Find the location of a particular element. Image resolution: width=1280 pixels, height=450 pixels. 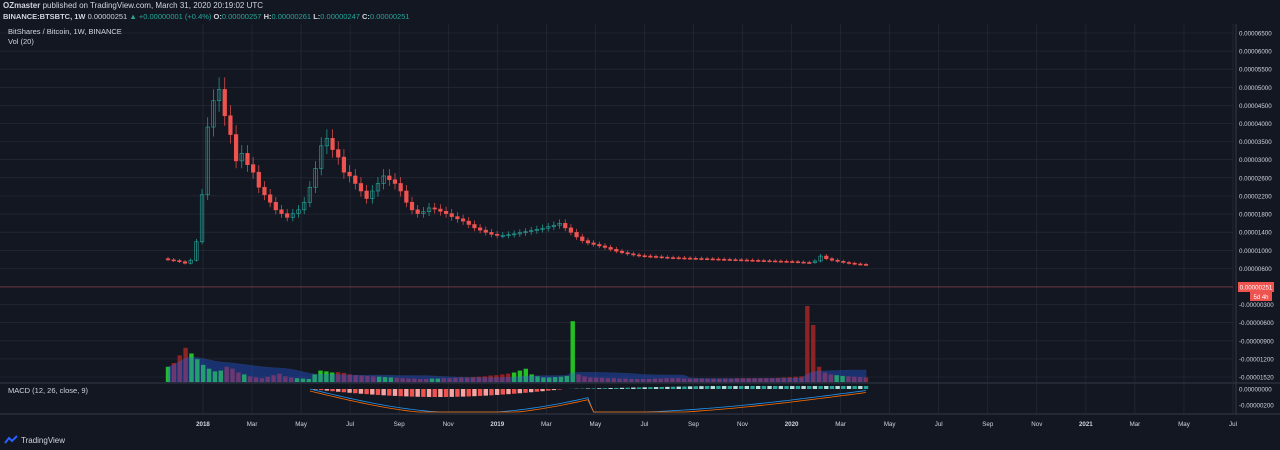

tradingview-brand: TradingView is located at coordinates (34, 440).